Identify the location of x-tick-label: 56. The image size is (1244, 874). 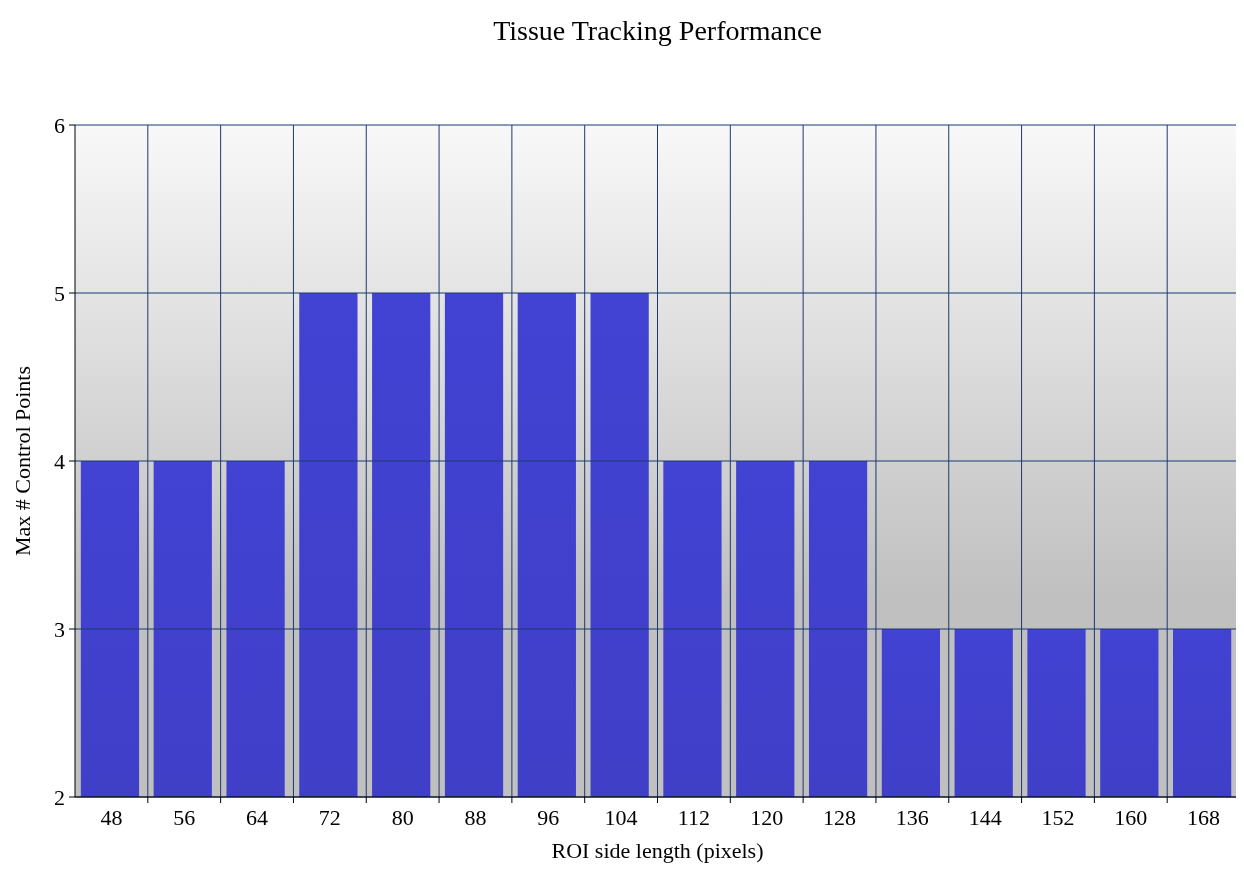
(184, 817).